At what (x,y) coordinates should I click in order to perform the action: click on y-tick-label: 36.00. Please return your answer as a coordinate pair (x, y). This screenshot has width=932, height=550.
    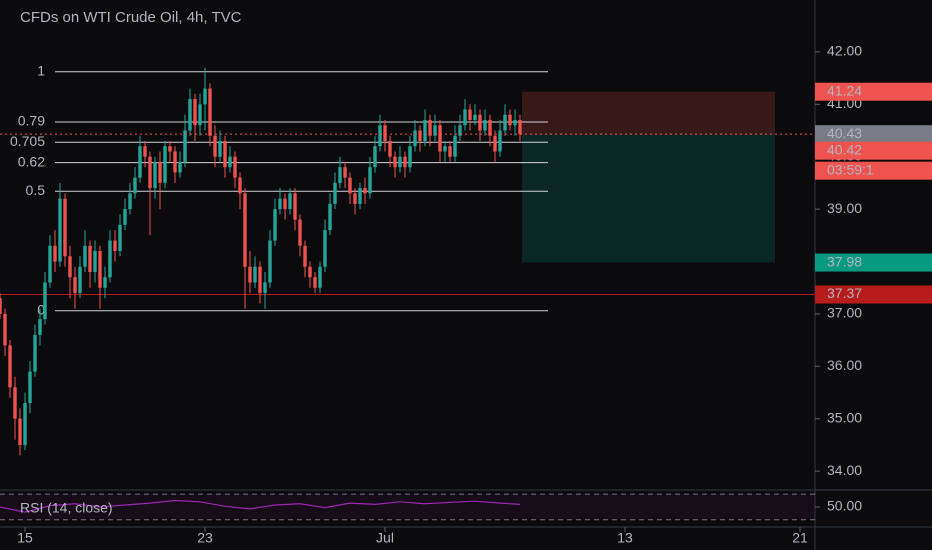
    Looking at the image, I should click on (844, 365).